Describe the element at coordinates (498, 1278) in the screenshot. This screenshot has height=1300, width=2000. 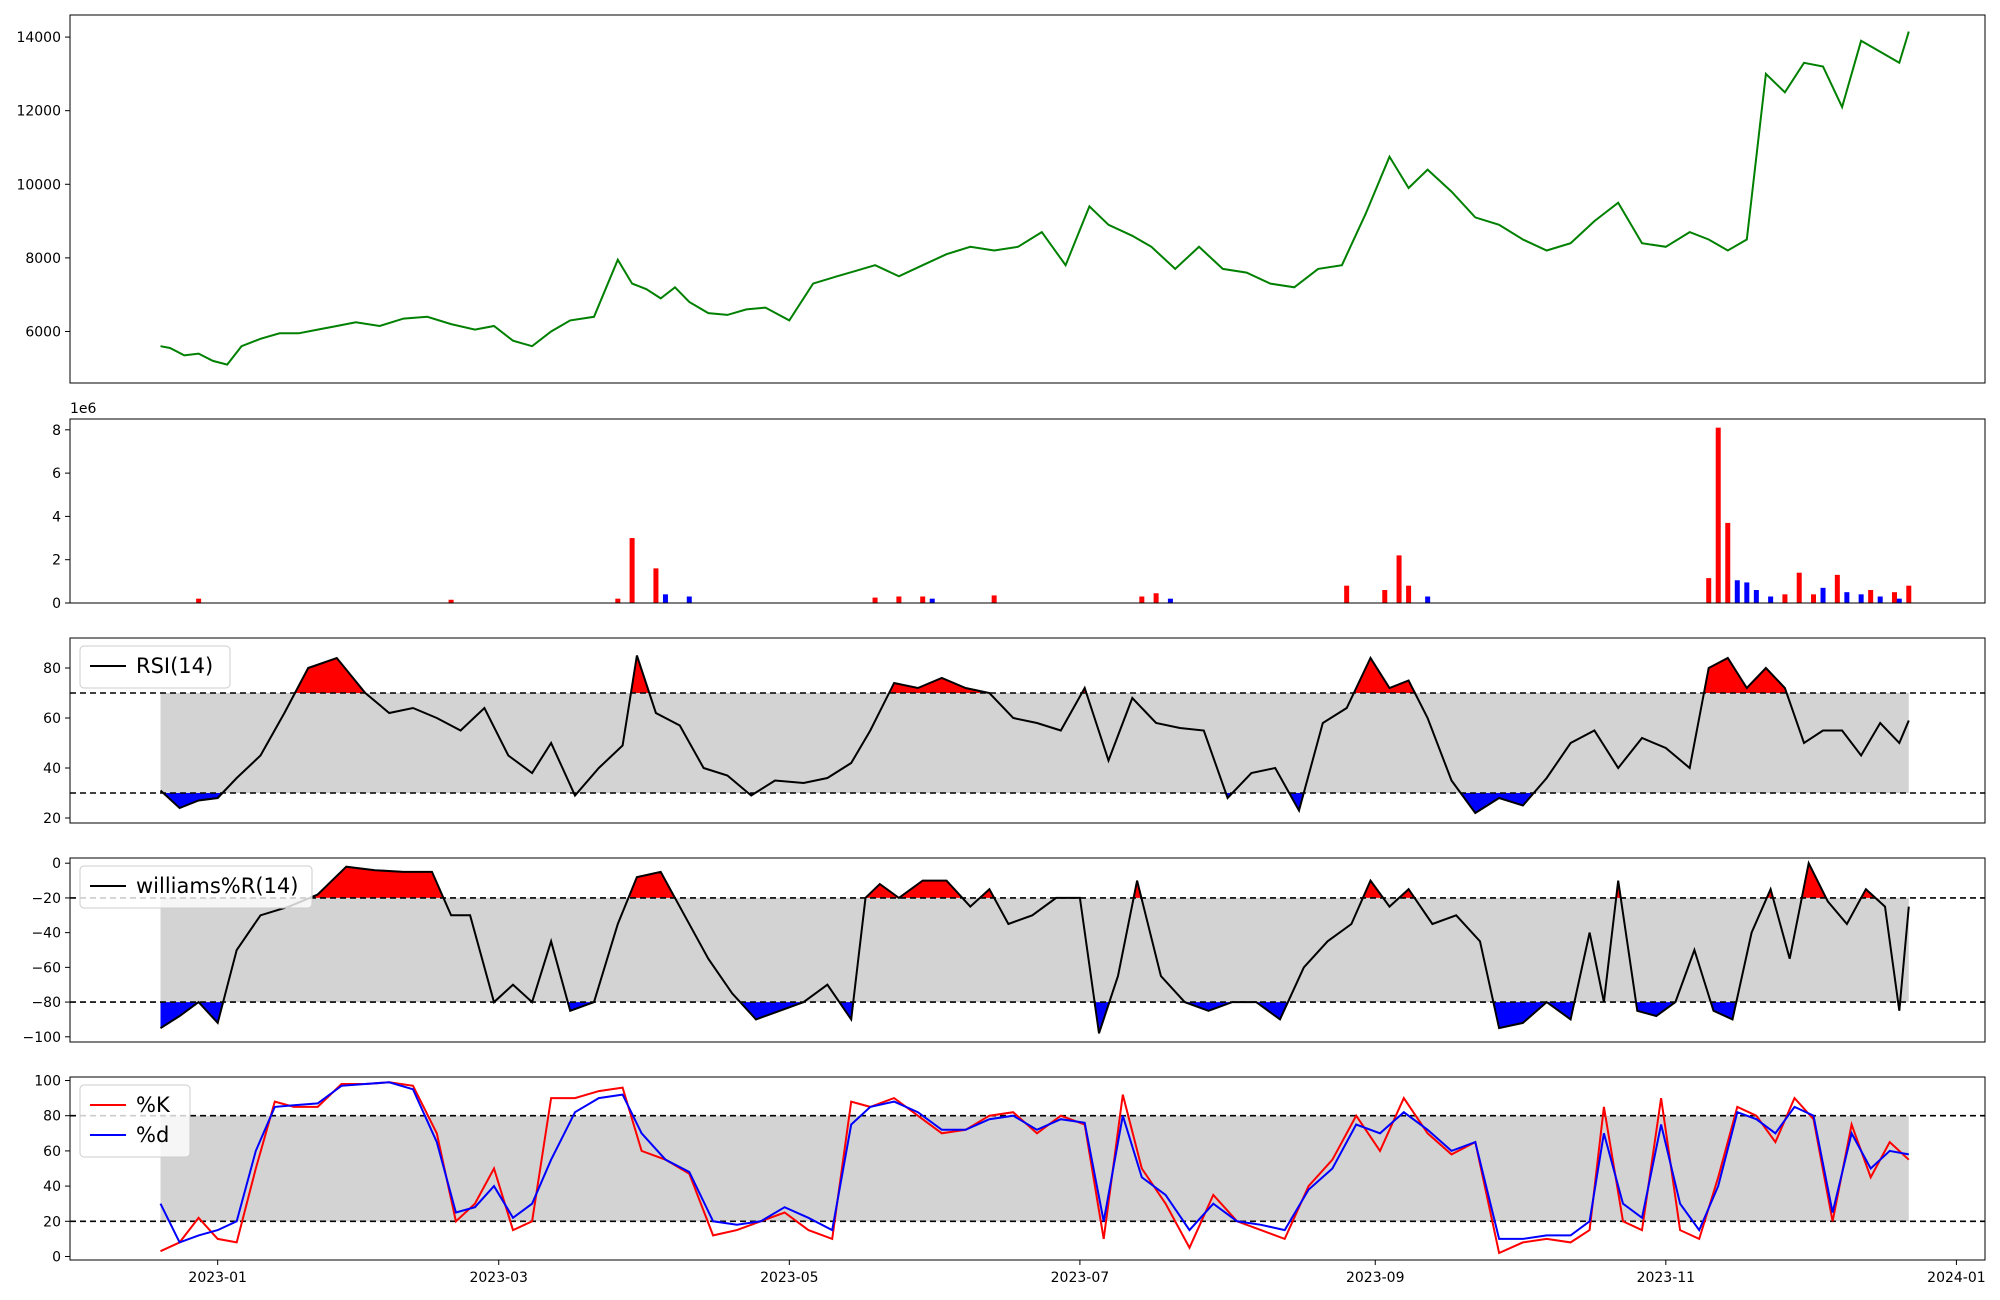
I see `x-tick-label: 2023-03` at that location.